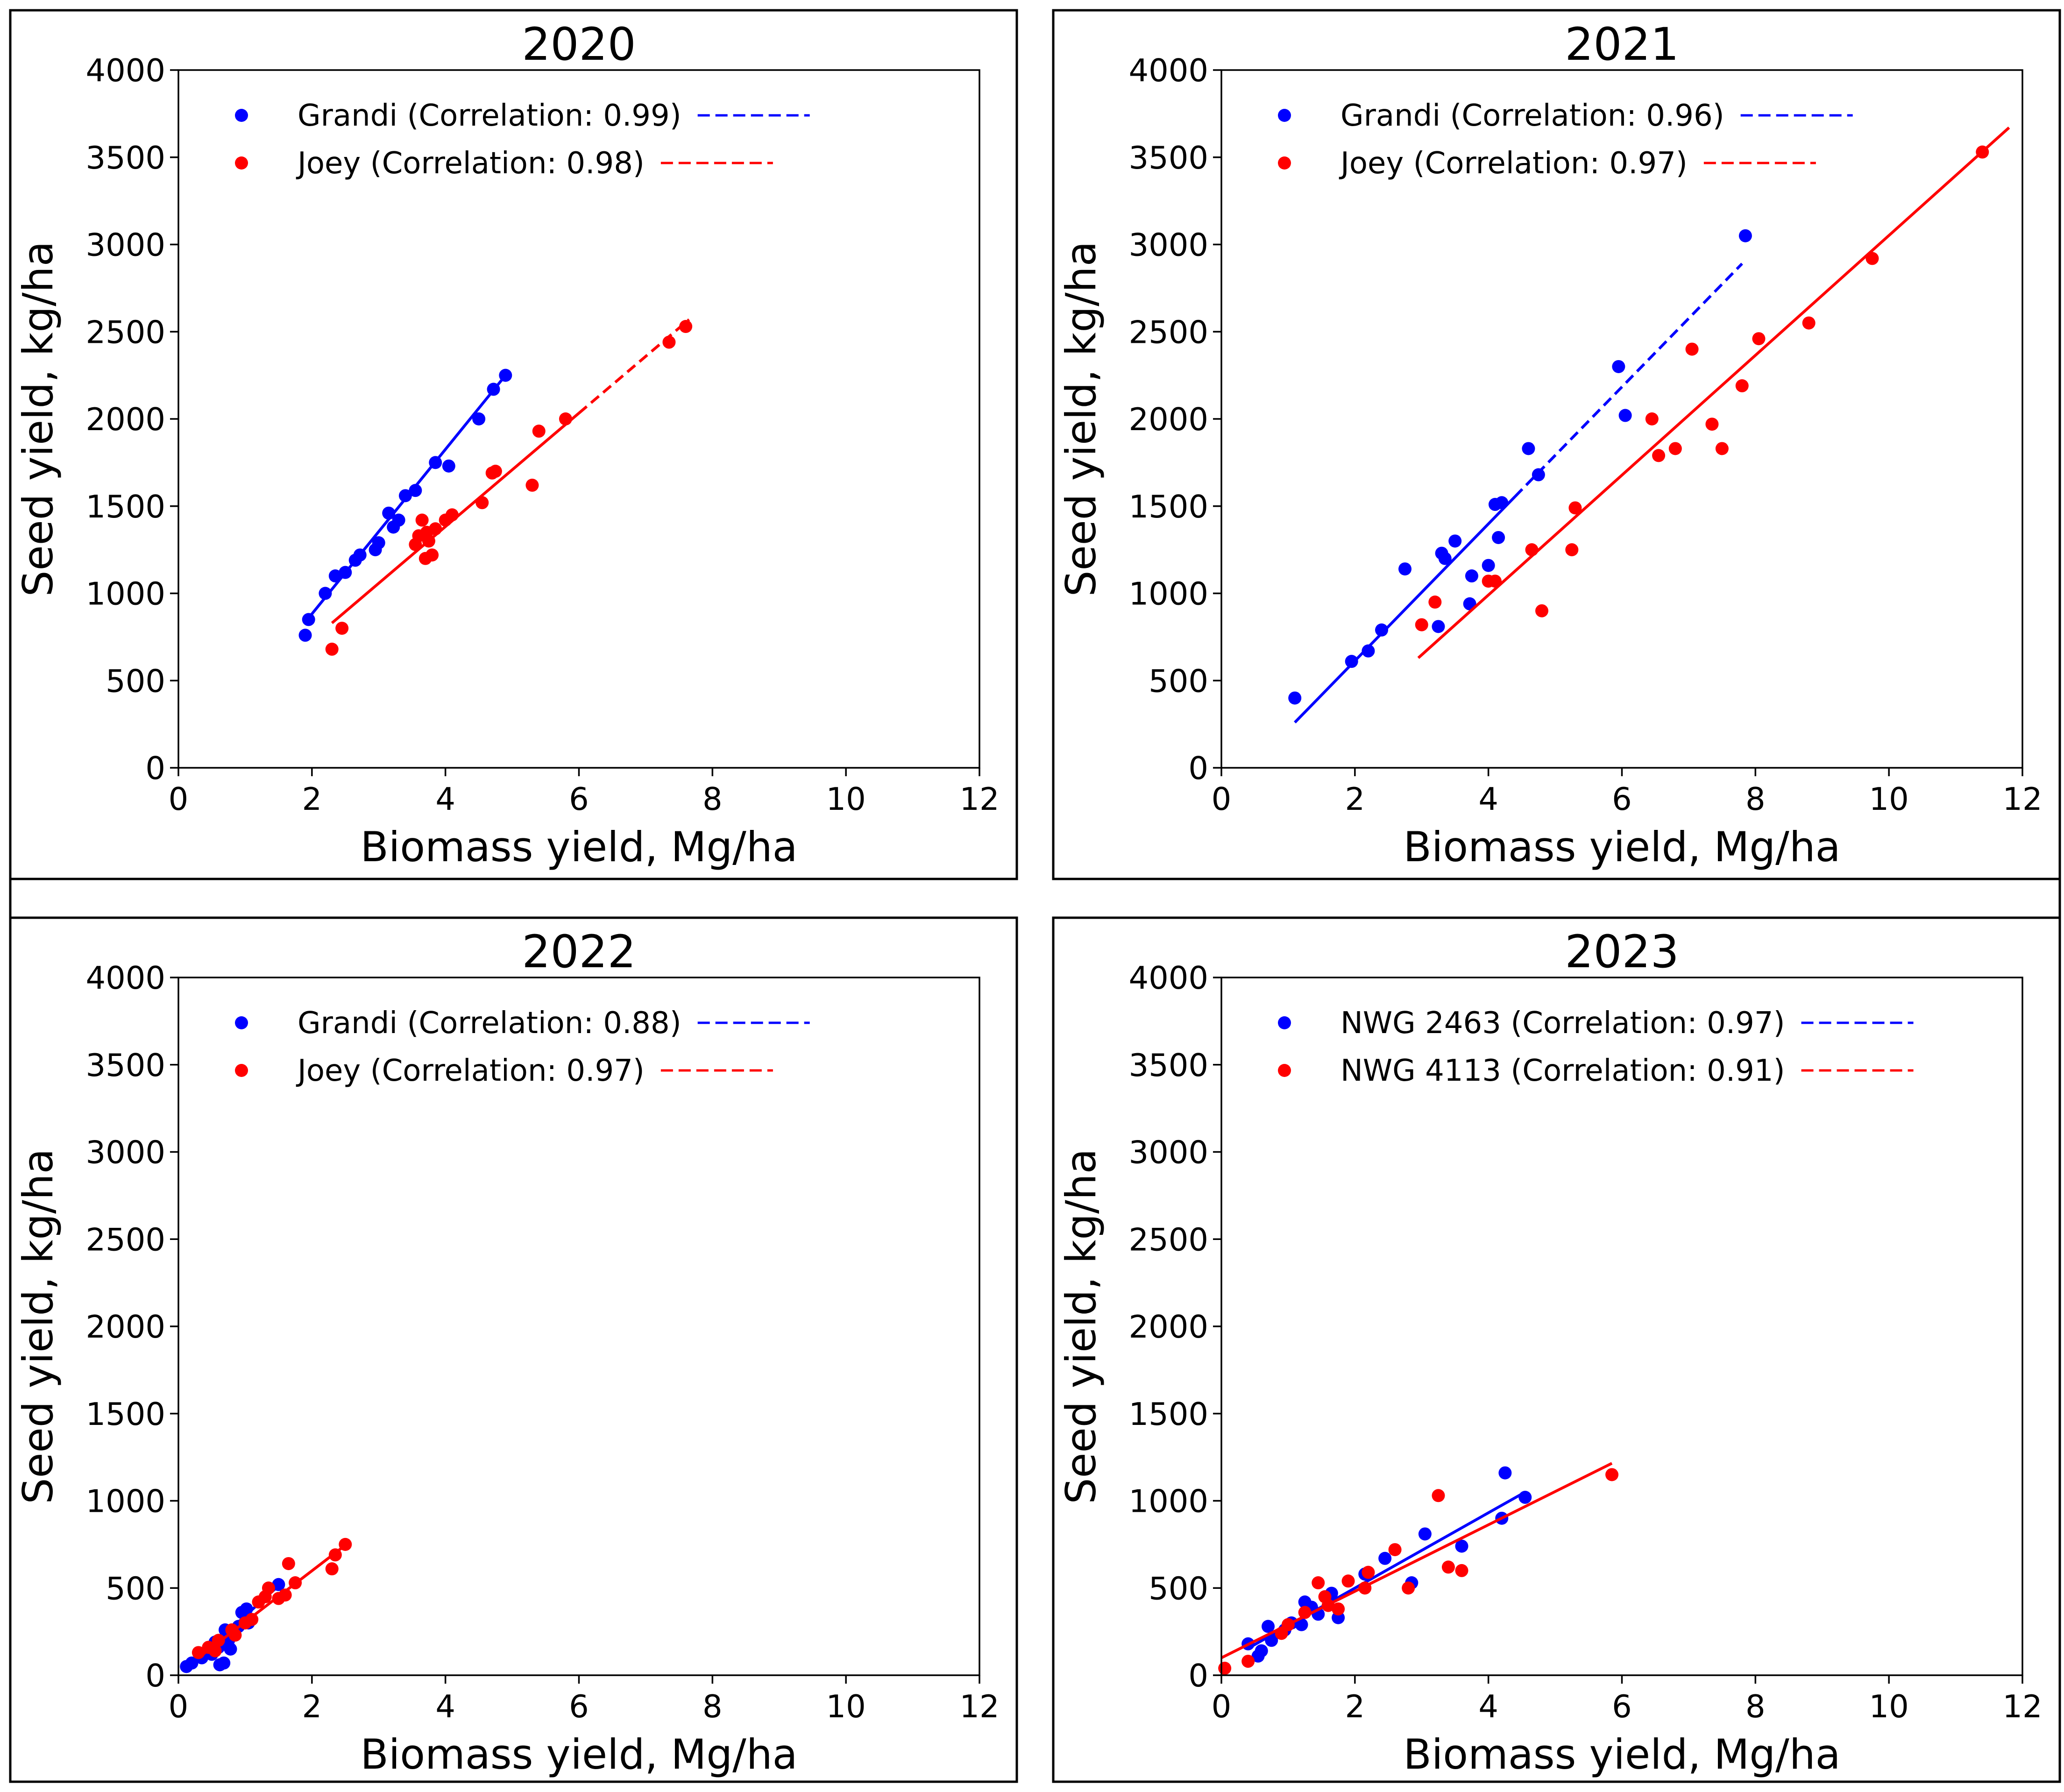  What do you see at coordinates (1488, 799) in the screenshot?
I see `x-tick-label: 4` at bounding box center [1488, 799].